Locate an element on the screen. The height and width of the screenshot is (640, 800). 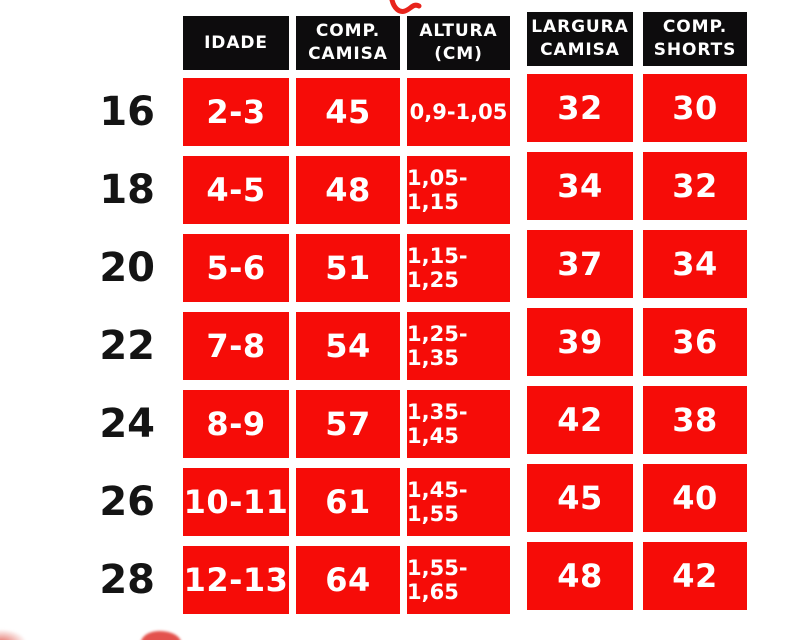
header-line: (CM) is located at coordinates (458, 54).